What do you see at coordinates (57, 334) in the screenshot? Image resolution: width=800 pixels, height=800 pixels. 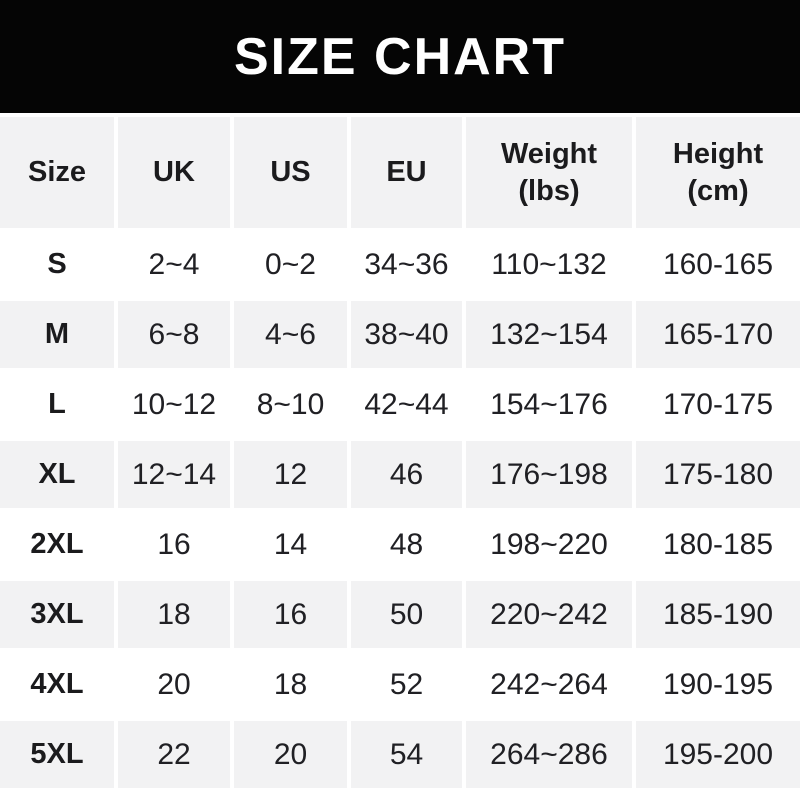 I see `size-label: M` at bounding box center [57, 334].